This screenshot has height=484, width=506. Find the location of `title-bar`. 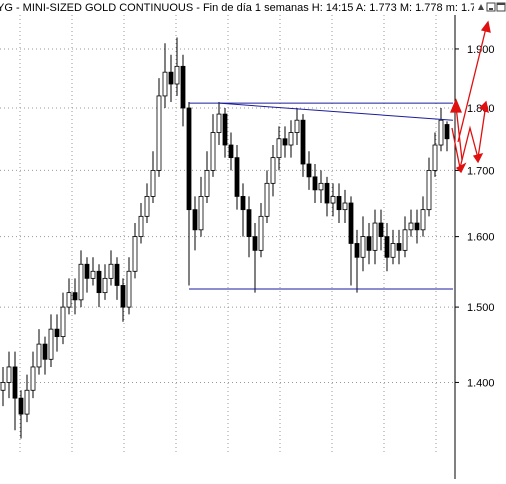

title-bar is located at coordinates (253, 7).